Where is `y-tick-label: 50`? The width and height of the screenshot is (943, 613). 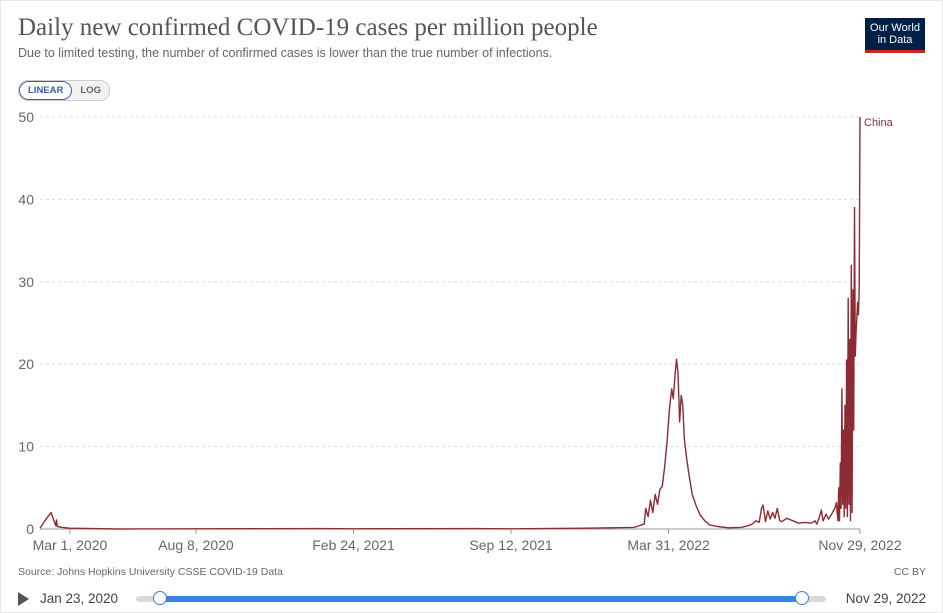
y-tick-label: 50 is located at coordinates (26, 117).